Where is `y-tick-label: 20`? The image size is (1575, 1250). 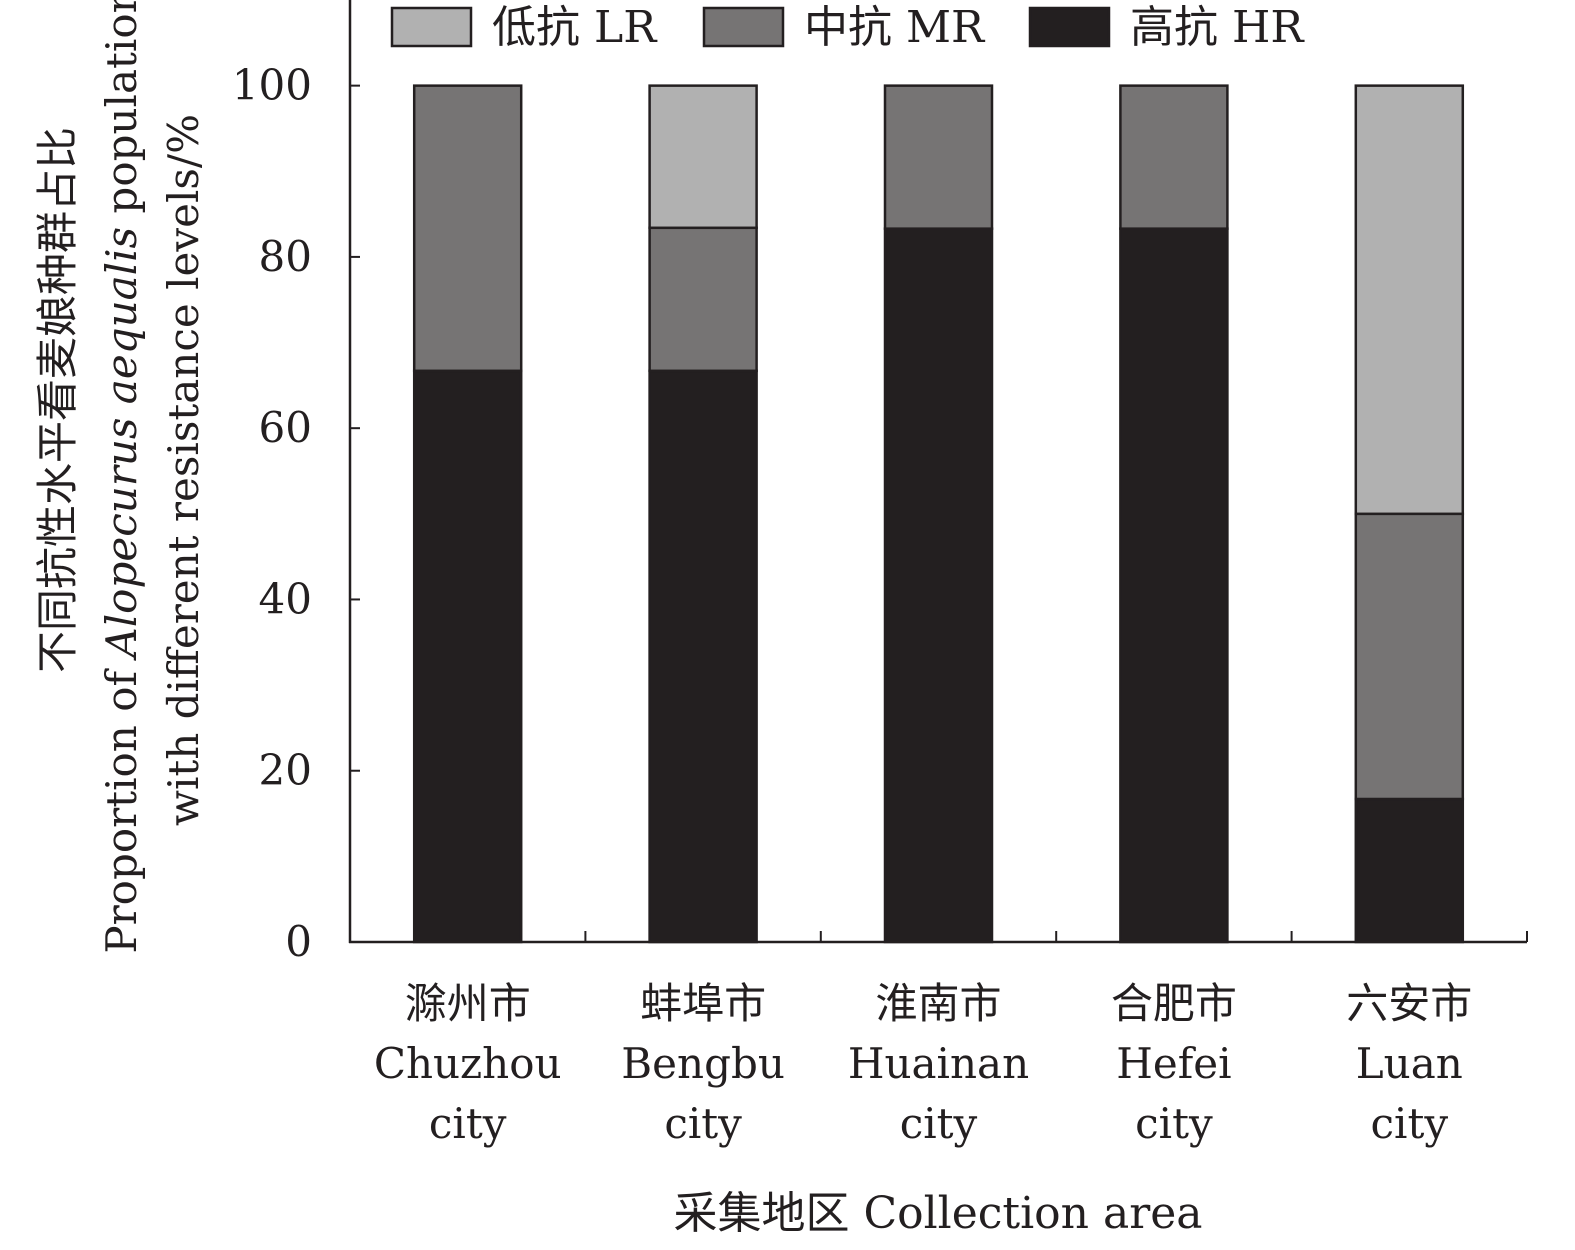 y-tick-label: 20 is located at coordinates (285, 770).